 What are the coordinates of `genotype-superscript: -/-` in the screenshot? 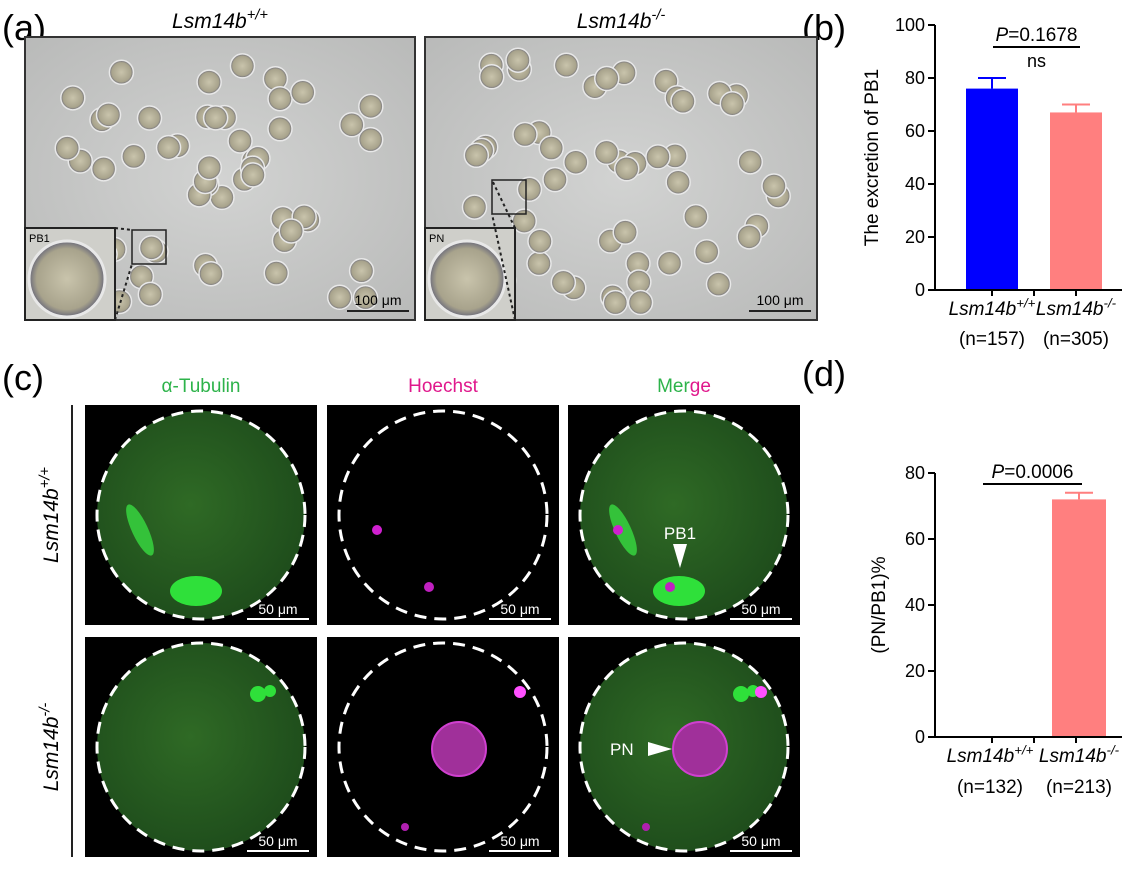 It's located at (46, 710).